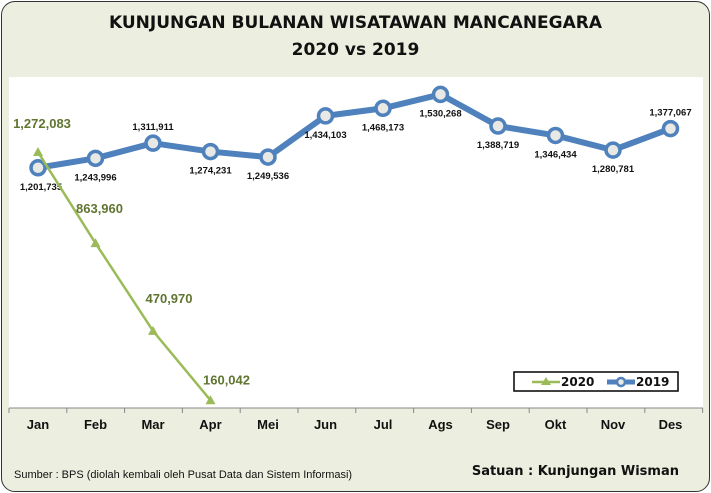  I want to click on series-2019-data-label: 1,201,735, so click(41, 187).